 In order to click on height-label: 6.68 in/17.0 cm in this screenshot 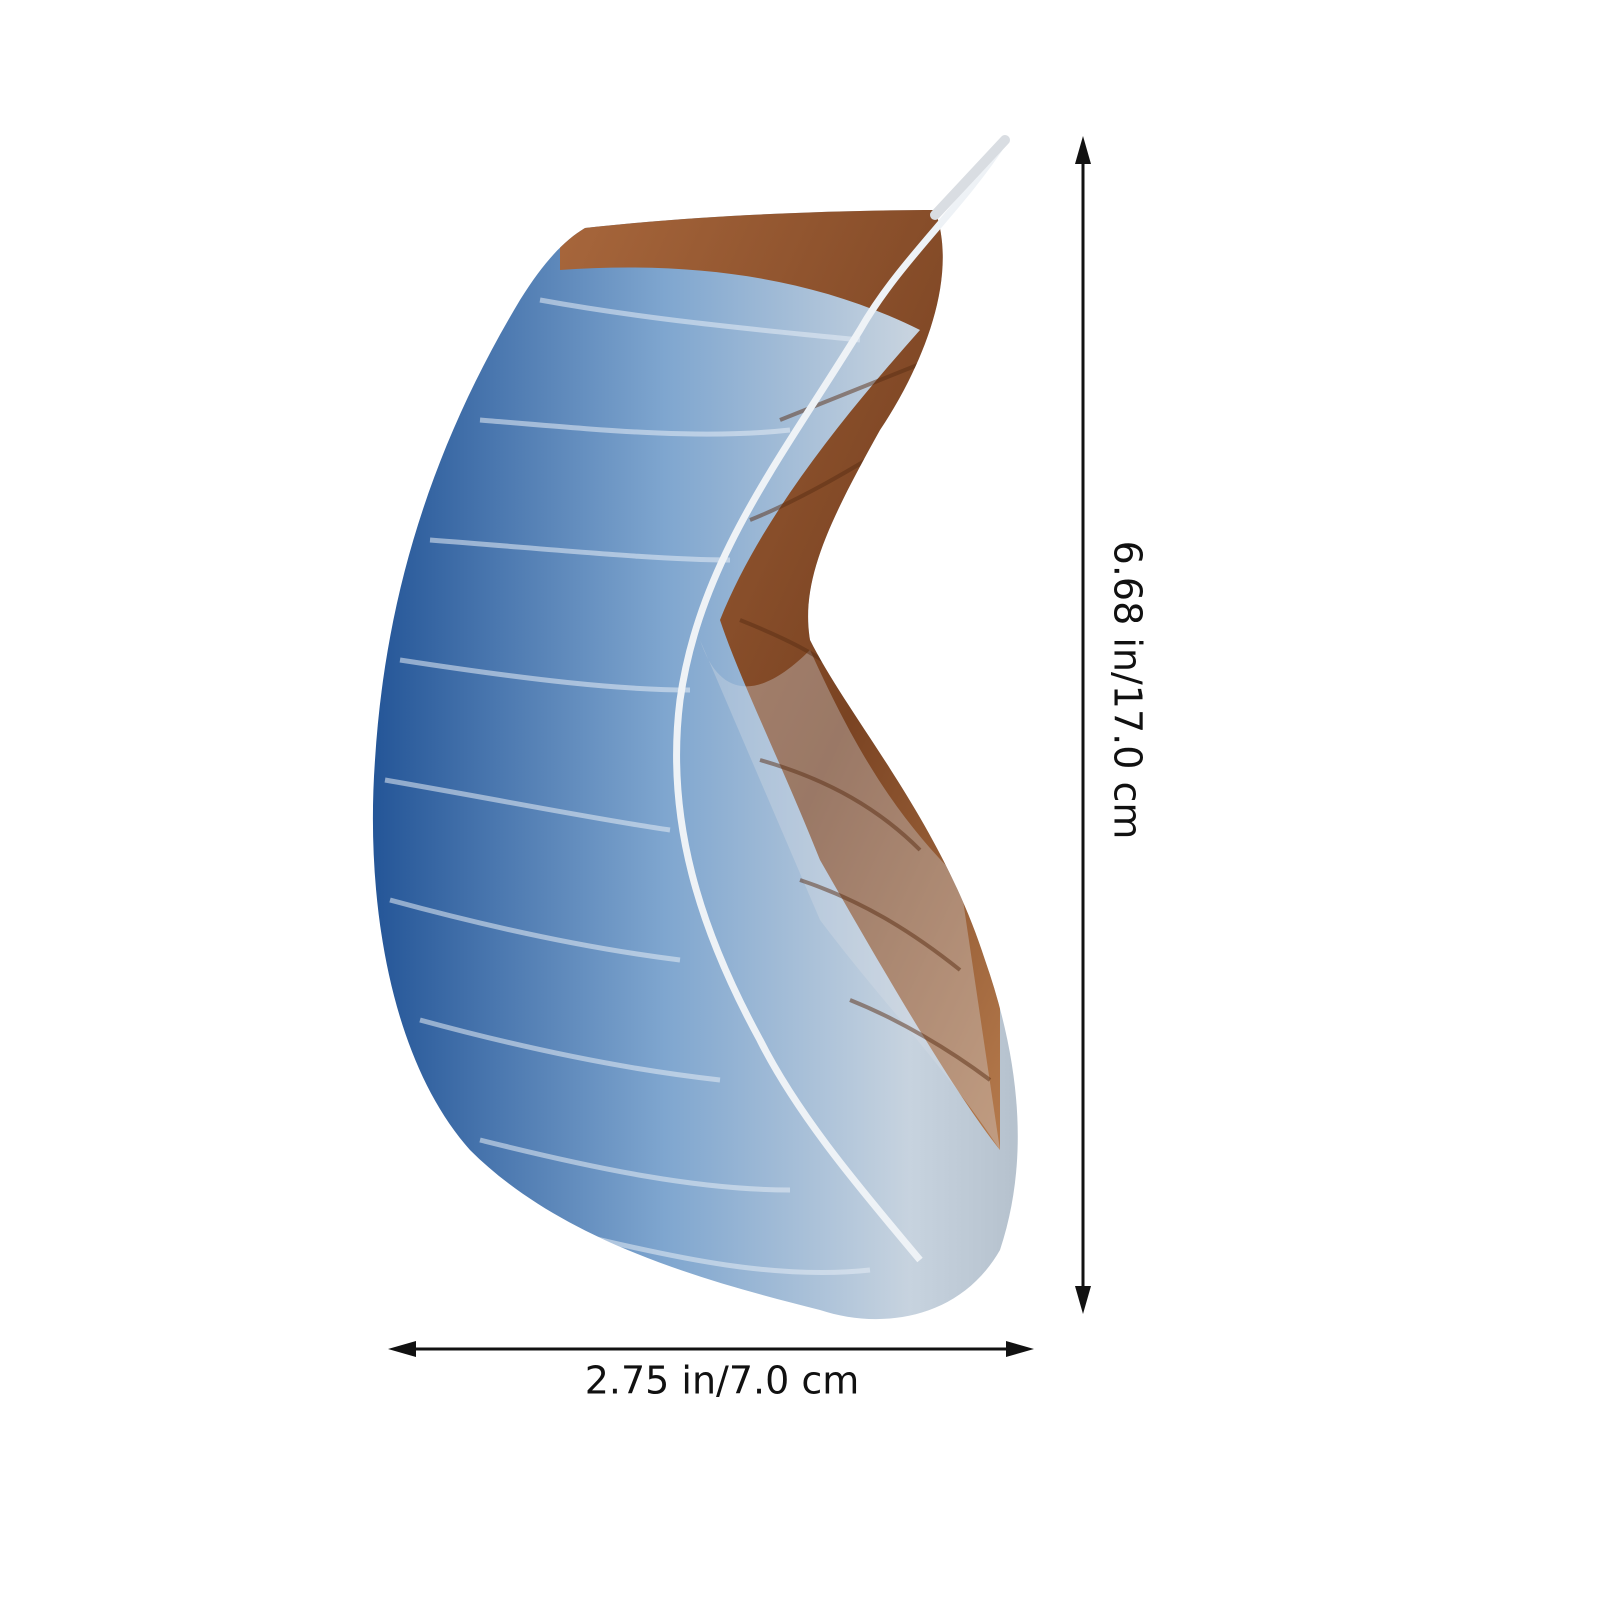, I will do `click(1128, 690)`.